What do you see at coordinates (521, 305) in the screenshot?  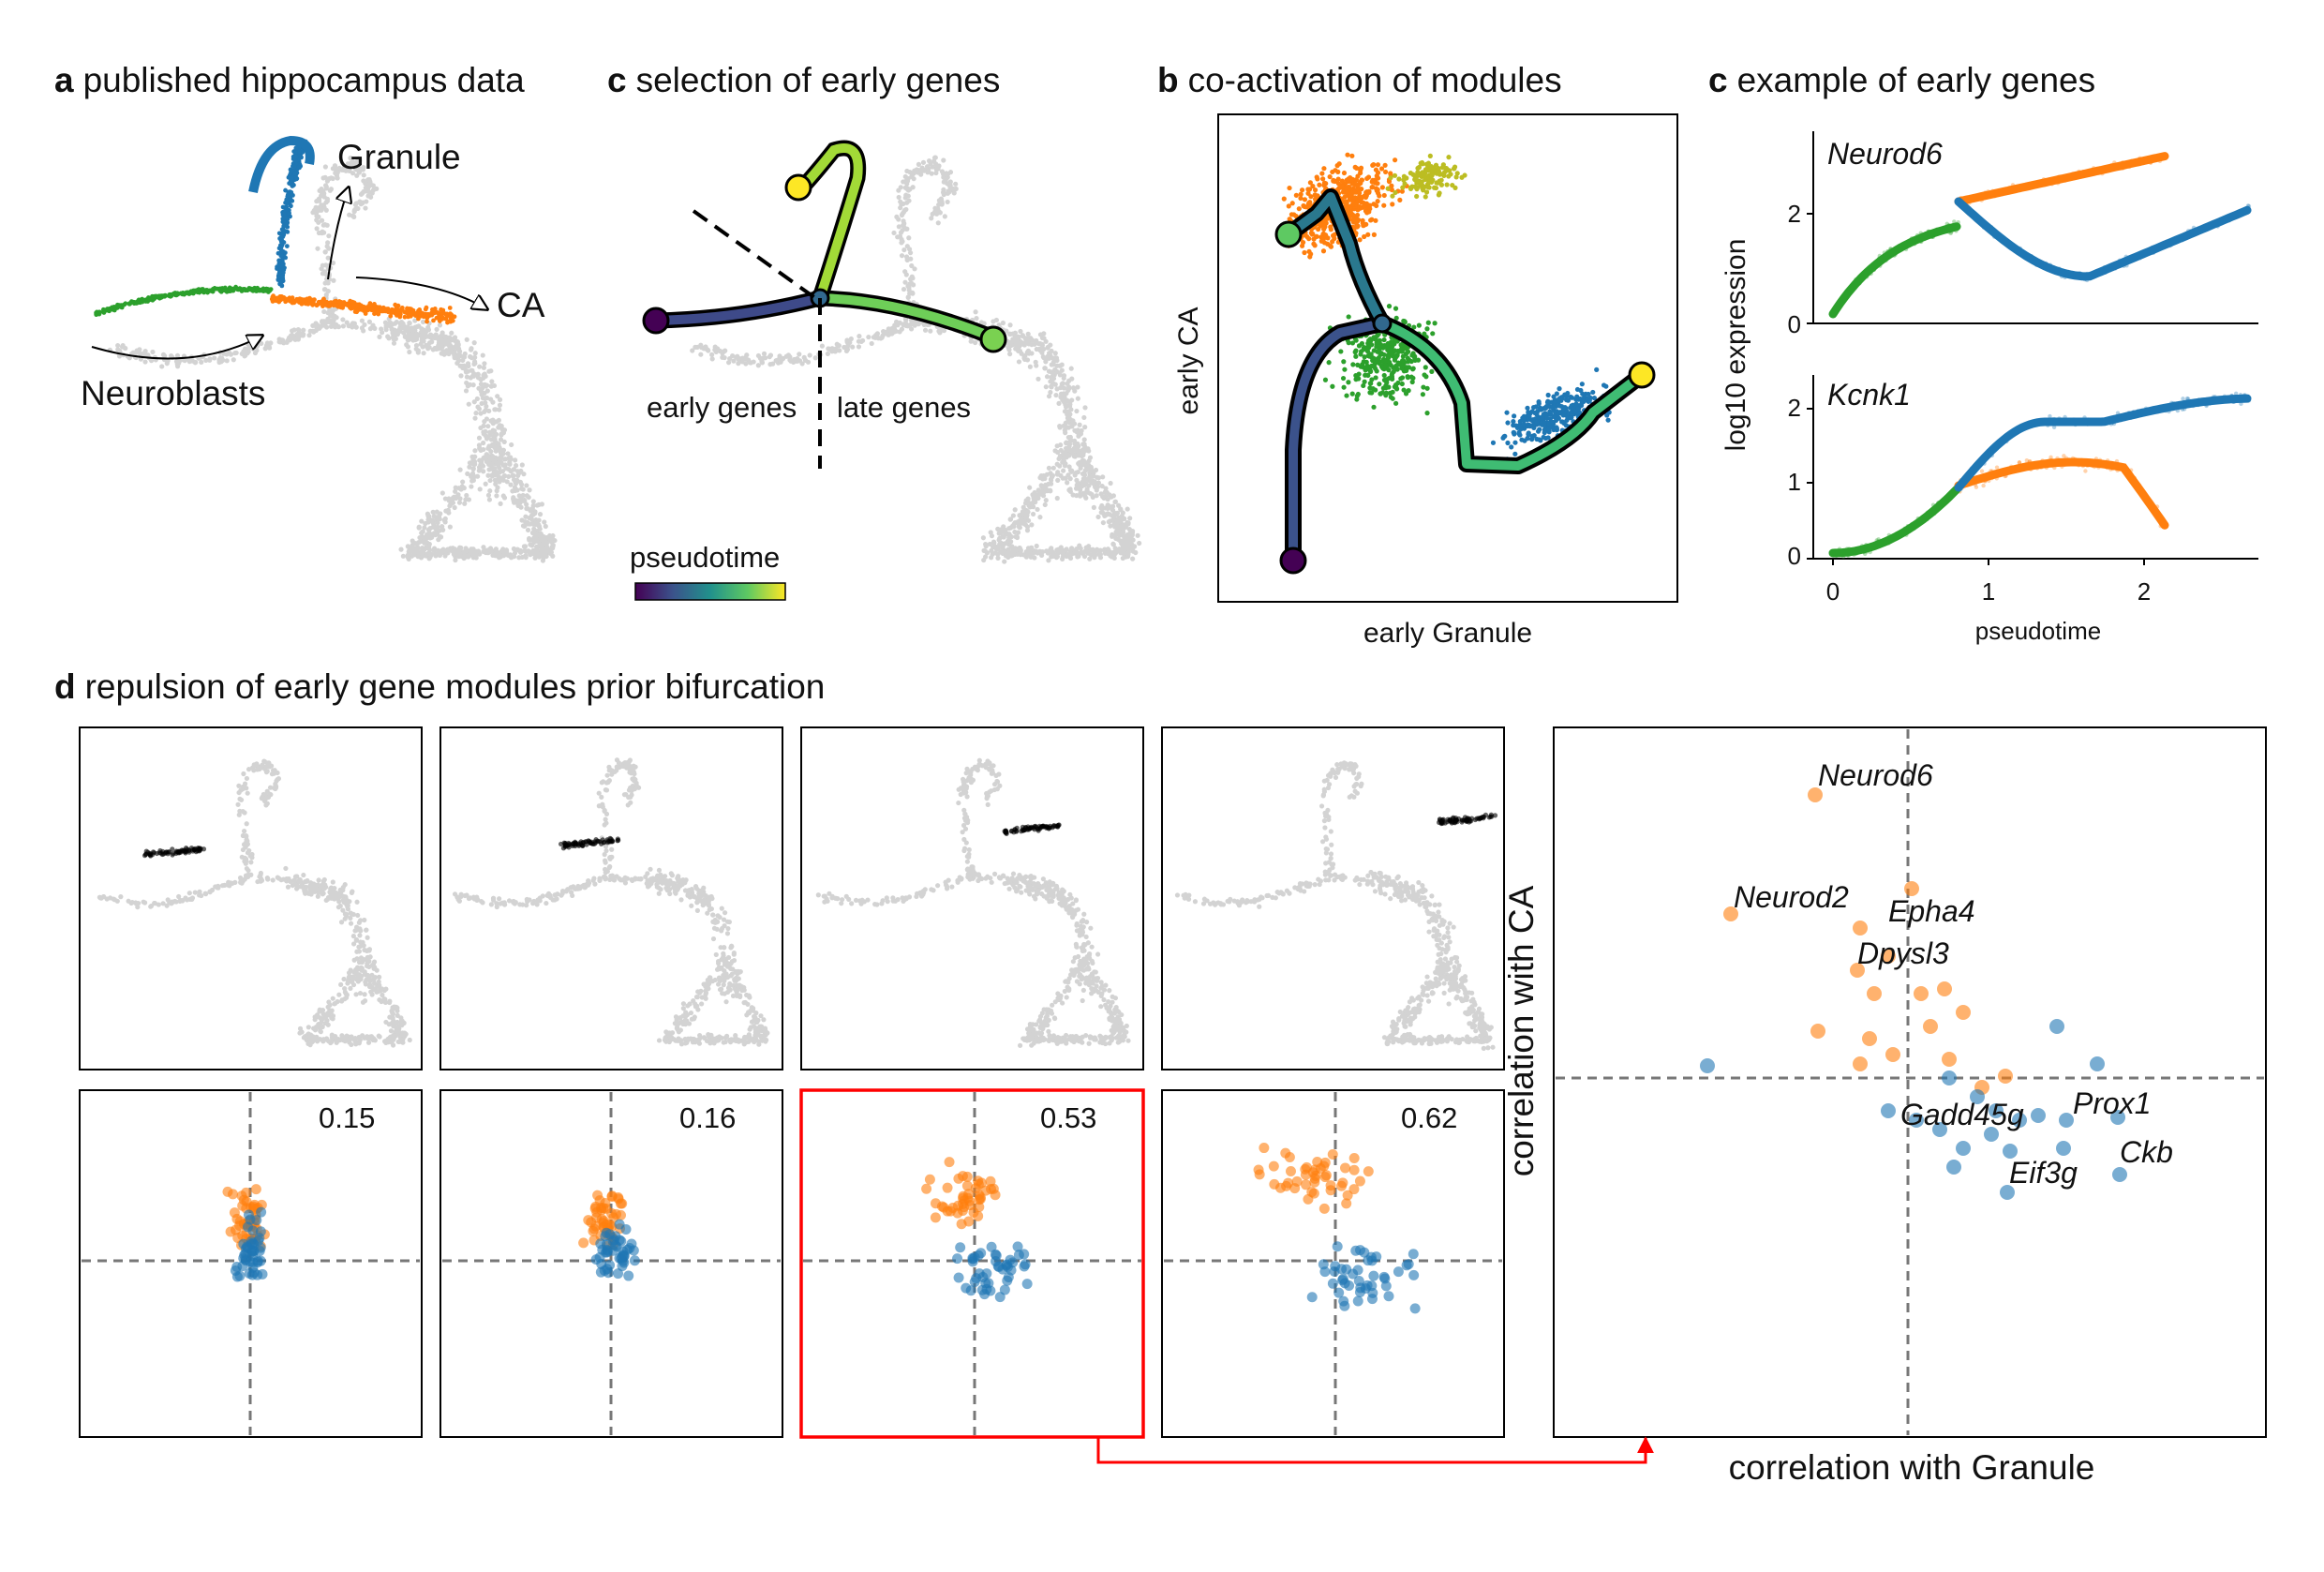 I see `ca-label: CA` at bounding box center [521, 305].